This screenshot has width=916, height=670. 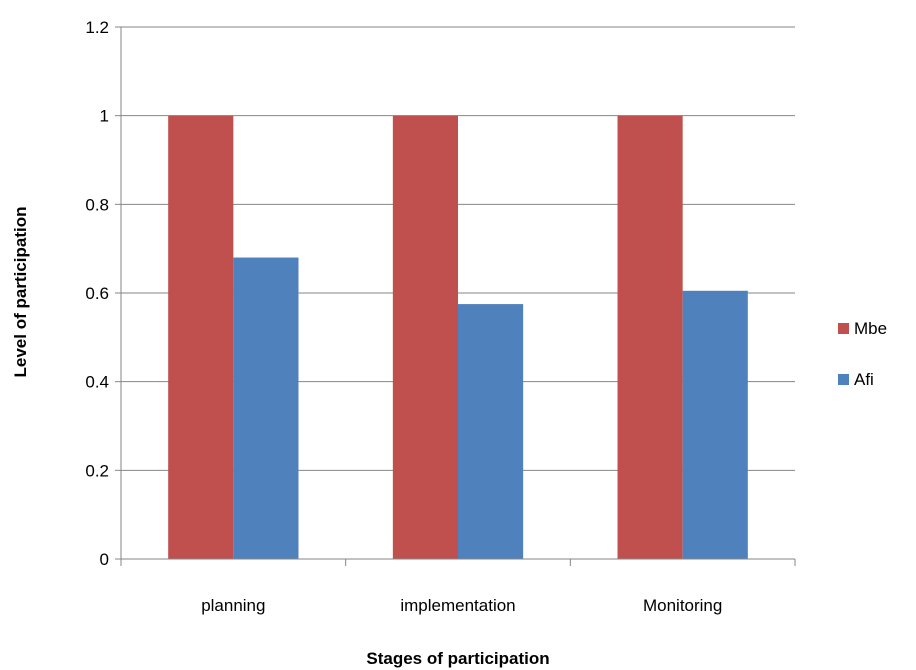 I want to click on y-tick-label: 1, so click(x=104, y=116).